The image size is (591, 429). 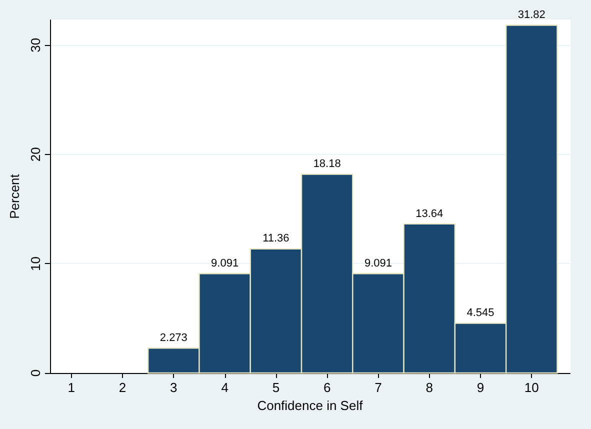 I want to click on x-tick-label: 5, so click(x=276, y=387).